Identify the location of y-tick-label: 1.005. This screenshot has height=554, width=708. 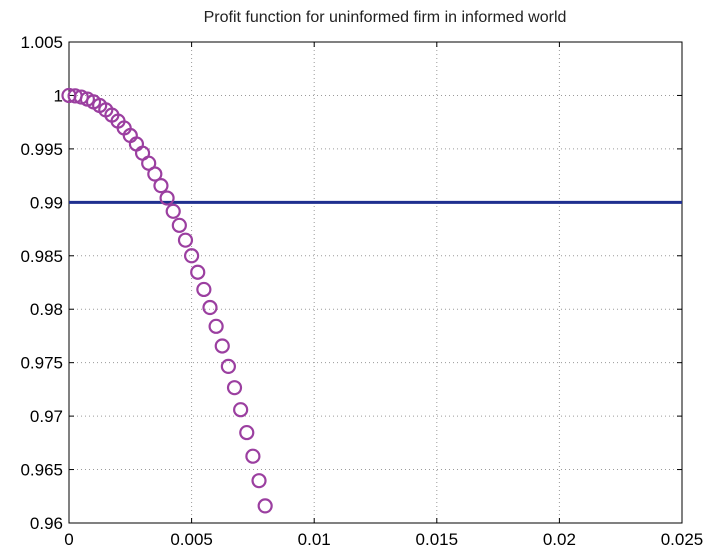
(41, 42).